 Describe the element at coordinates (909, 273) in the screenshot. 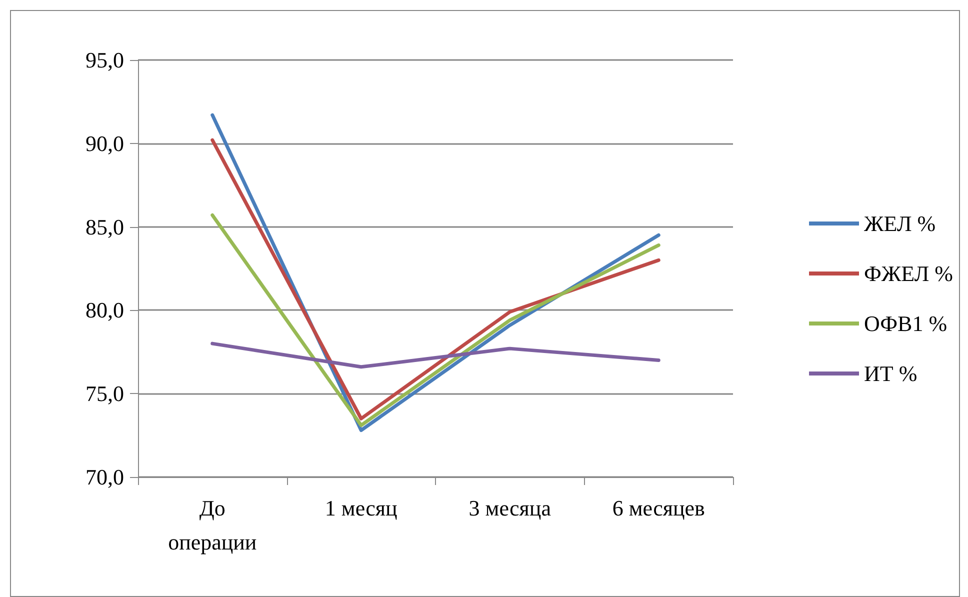

I see `legend-label: ФЖЕЛ %` at that location.